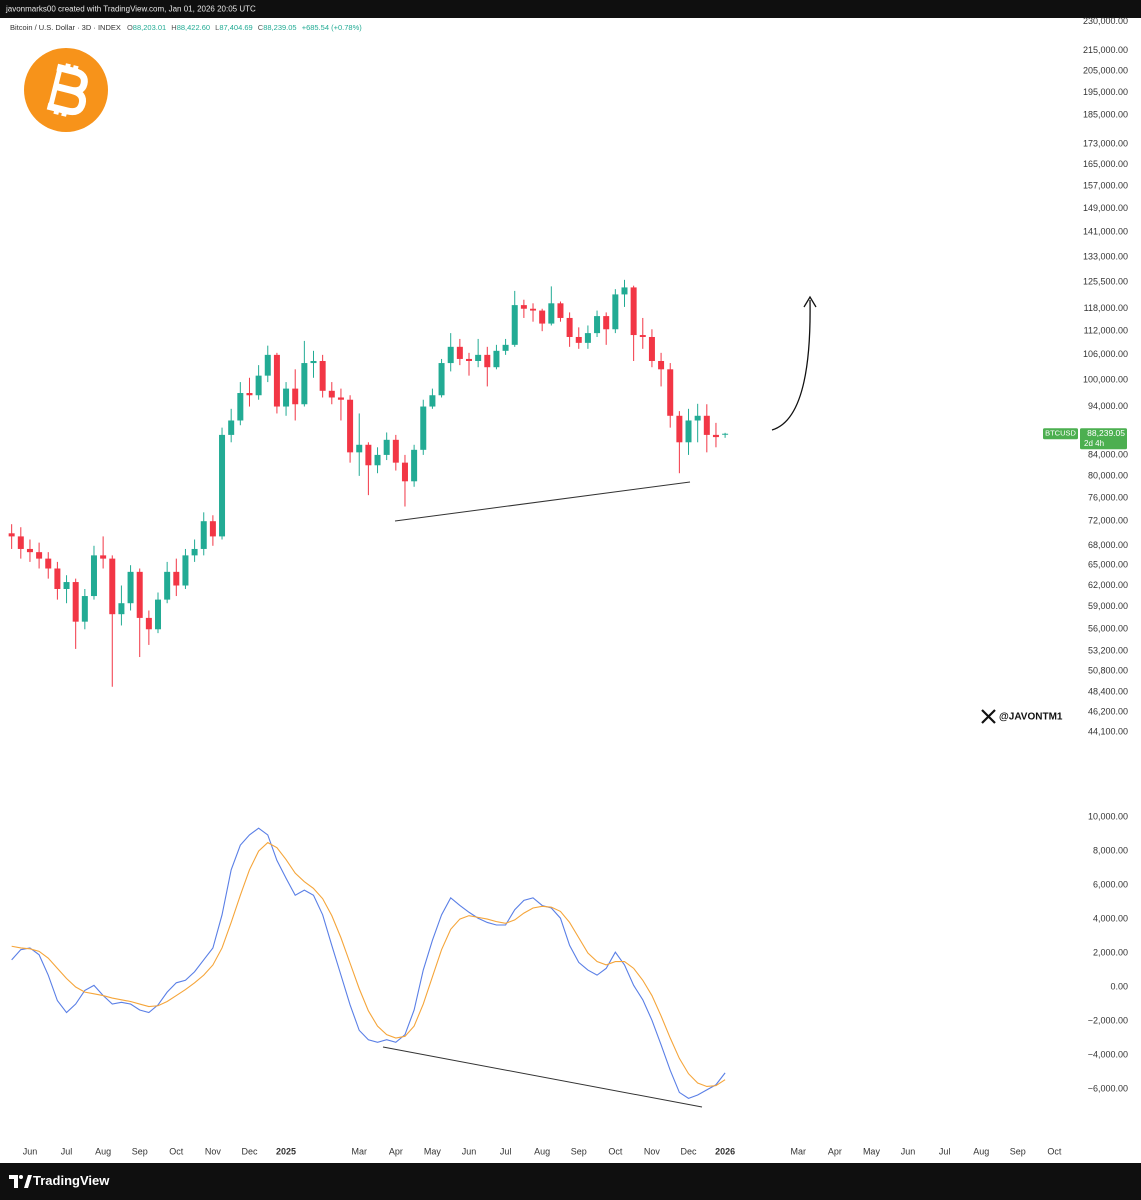  Describe the element at coordinates (1110, 884) in the screenshot. I see `y-tick-label: 6,000.00` at that location.